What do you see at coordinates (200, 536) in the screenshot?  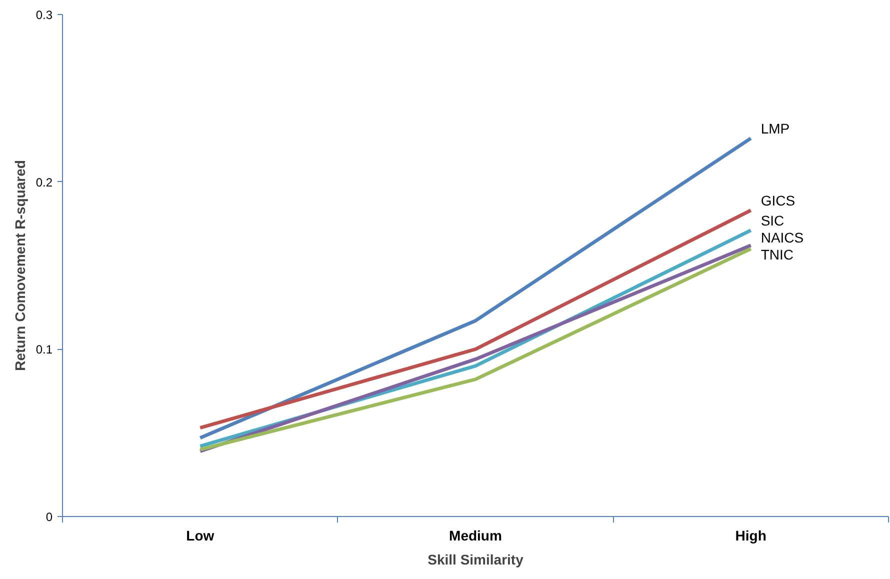 I see `x-tick-label: Low` at bounding box center [200, 536].